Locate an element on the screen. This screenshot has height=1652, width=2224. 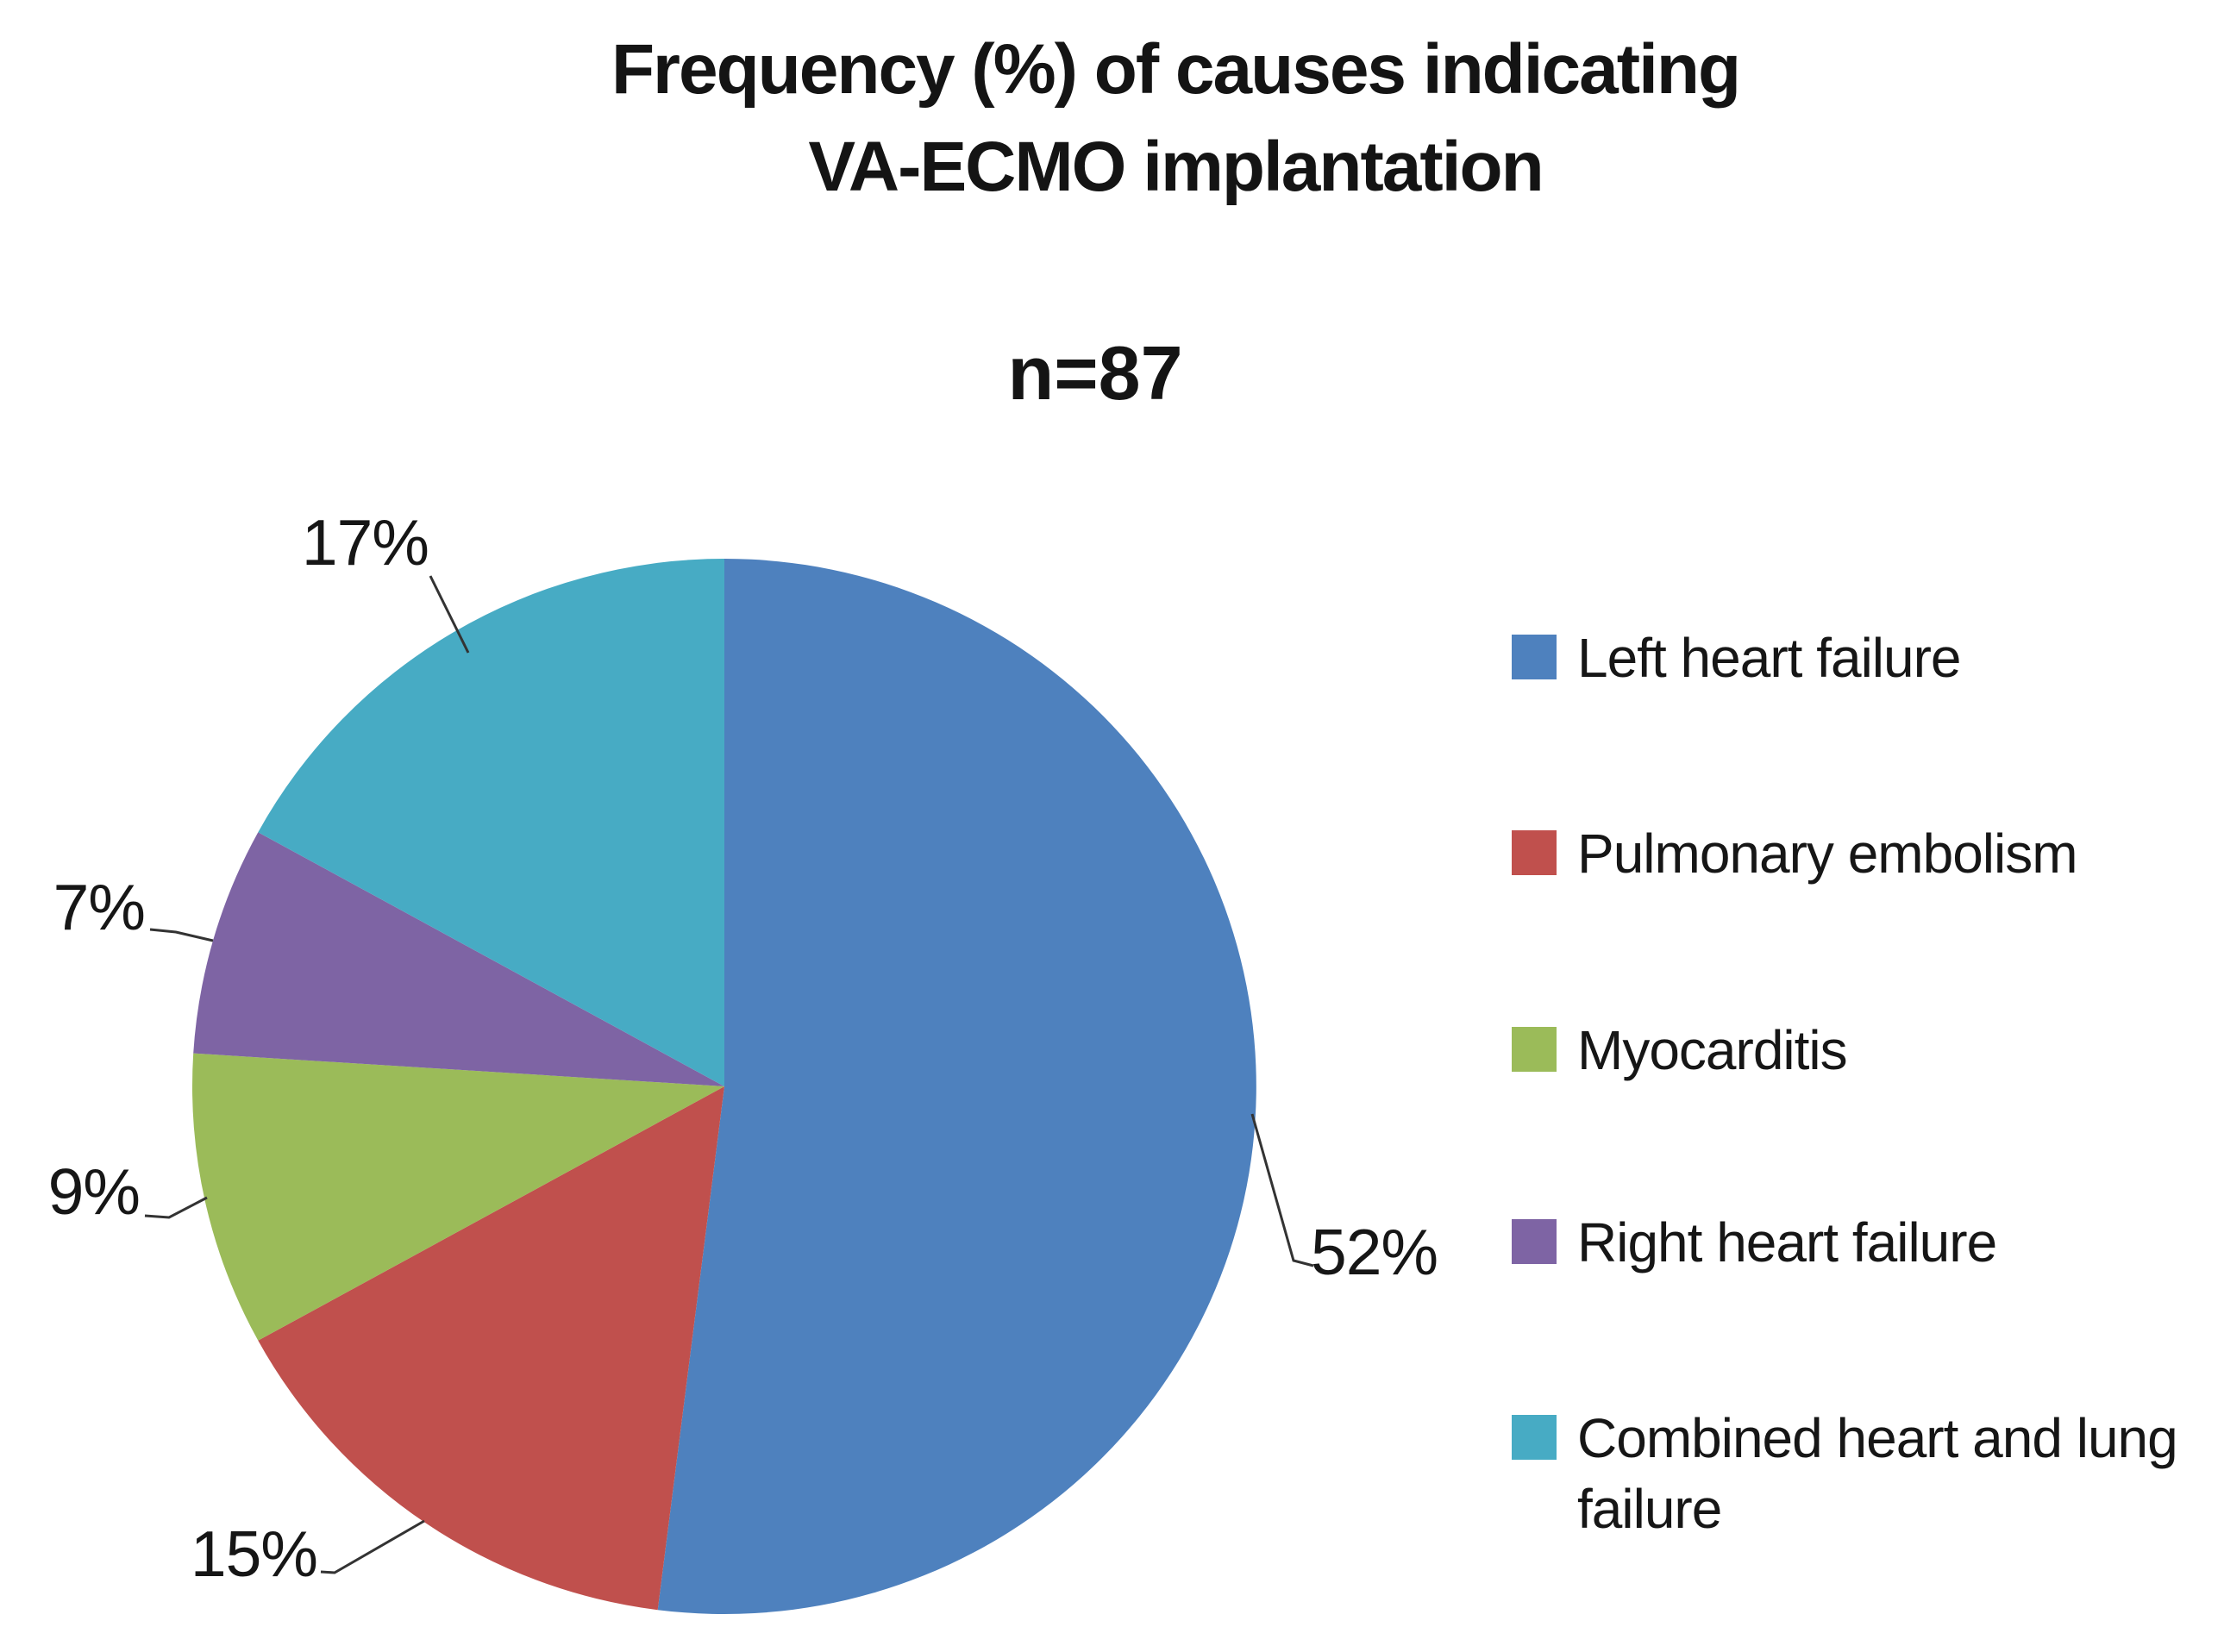
legend-item-pulmonary-embolism: Pulmonary embolism is located at coordinates (1795, 854).